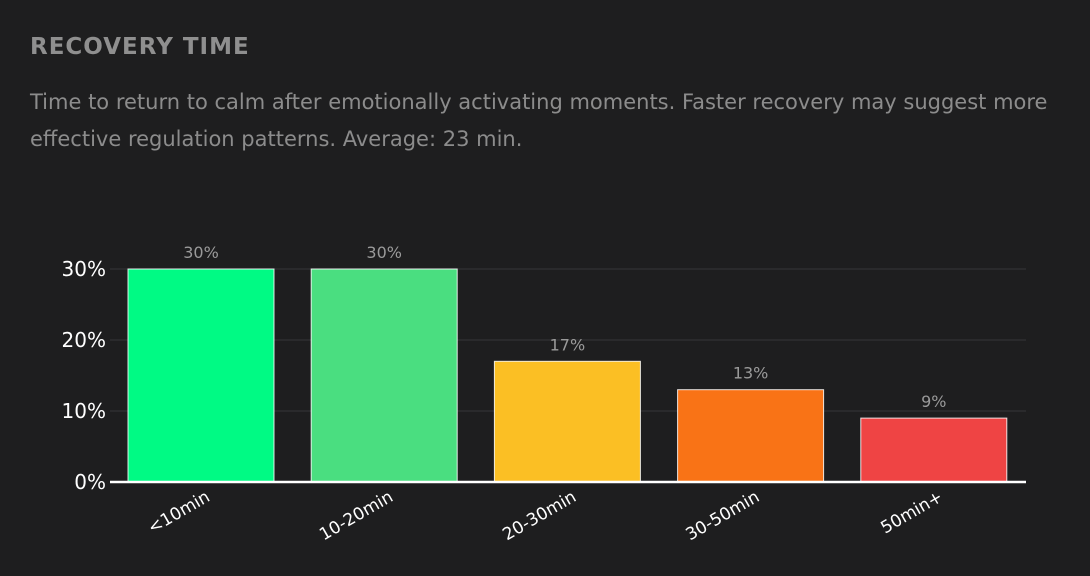 The width and height of the screenshot is (1090, 576). Describe the element at coordinates (751, 373) in the screenshot. I see `data-label: 13%` at that location.